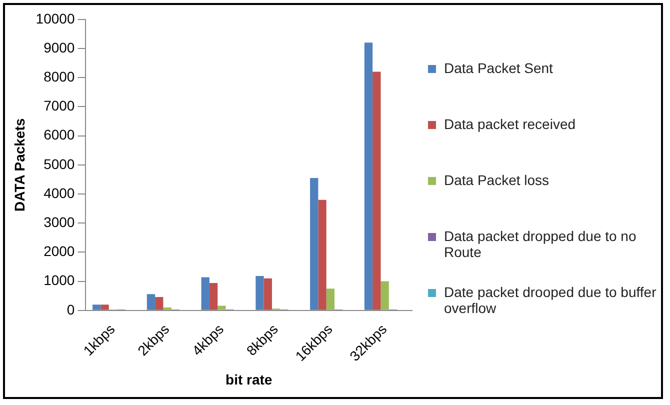  I want to click on legend-label: Data packet received, so click(510, 124).